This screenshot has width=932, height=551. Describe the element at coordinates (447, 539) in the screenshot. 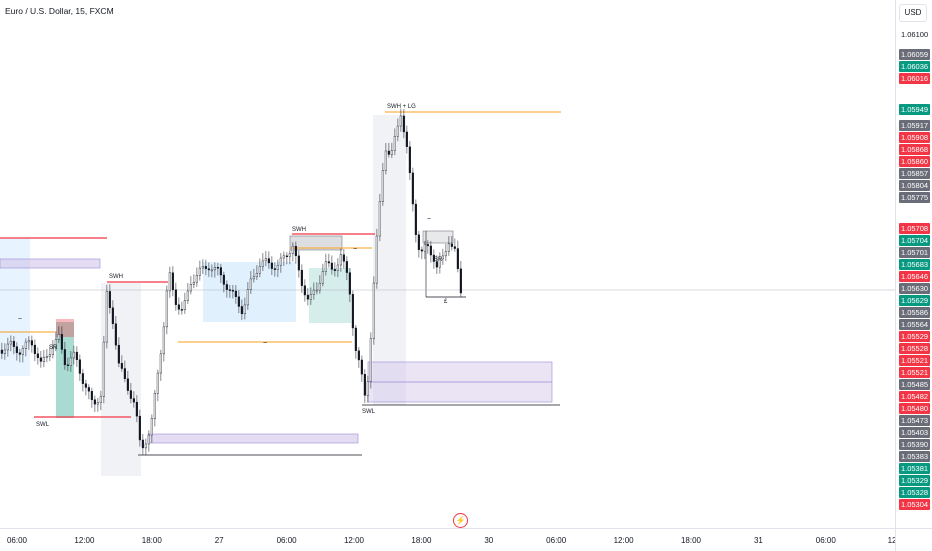

I see `time-scale` at that location.